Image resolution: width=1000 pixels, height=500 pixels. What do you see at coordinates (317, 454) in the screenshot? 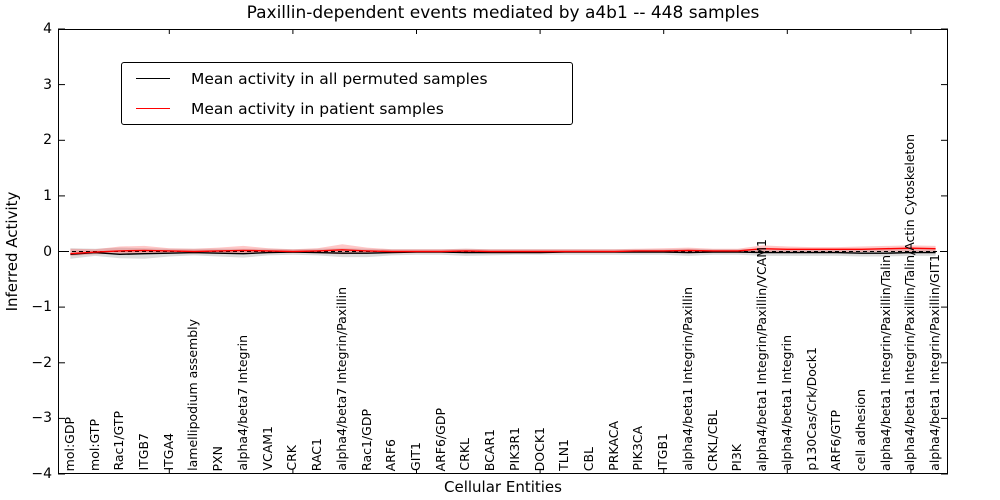
I see `x-category-label: RAC1` at bounding box center [317, 454].